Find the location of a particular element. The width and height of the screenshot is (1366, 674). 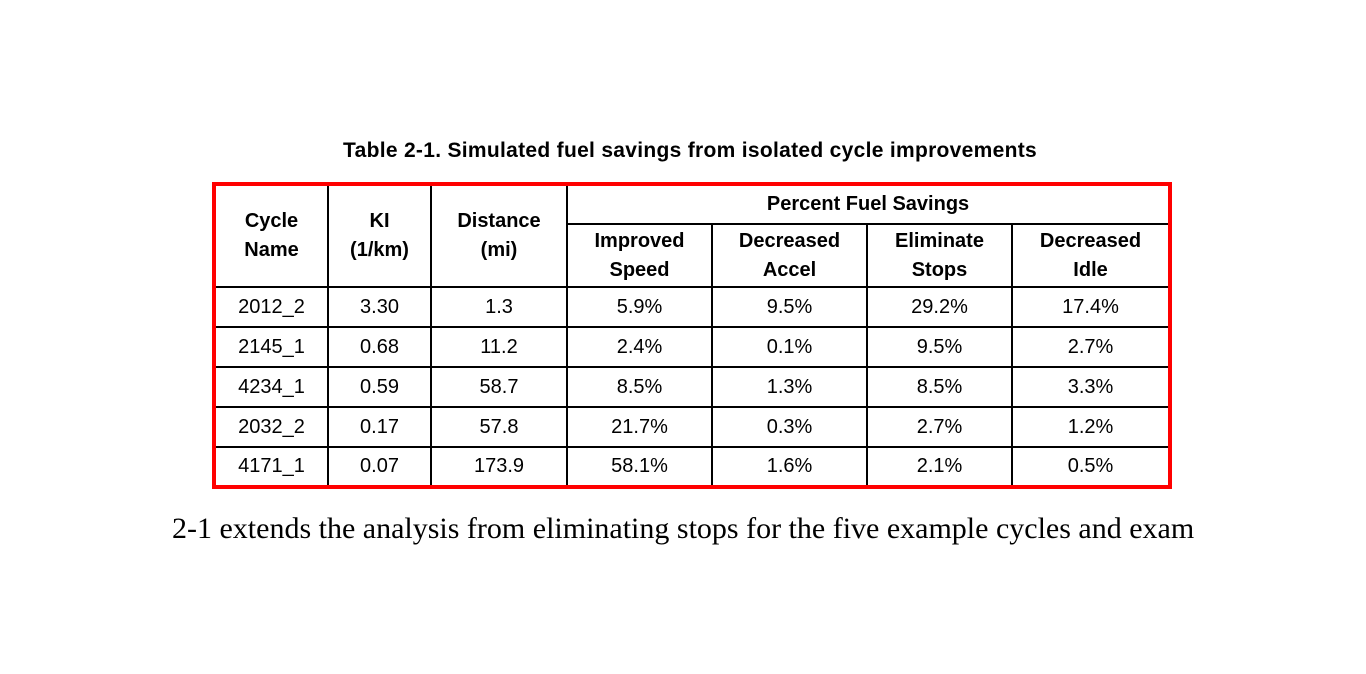

col-header-distance: Distance (mi) is located at coordinates (499, 235).